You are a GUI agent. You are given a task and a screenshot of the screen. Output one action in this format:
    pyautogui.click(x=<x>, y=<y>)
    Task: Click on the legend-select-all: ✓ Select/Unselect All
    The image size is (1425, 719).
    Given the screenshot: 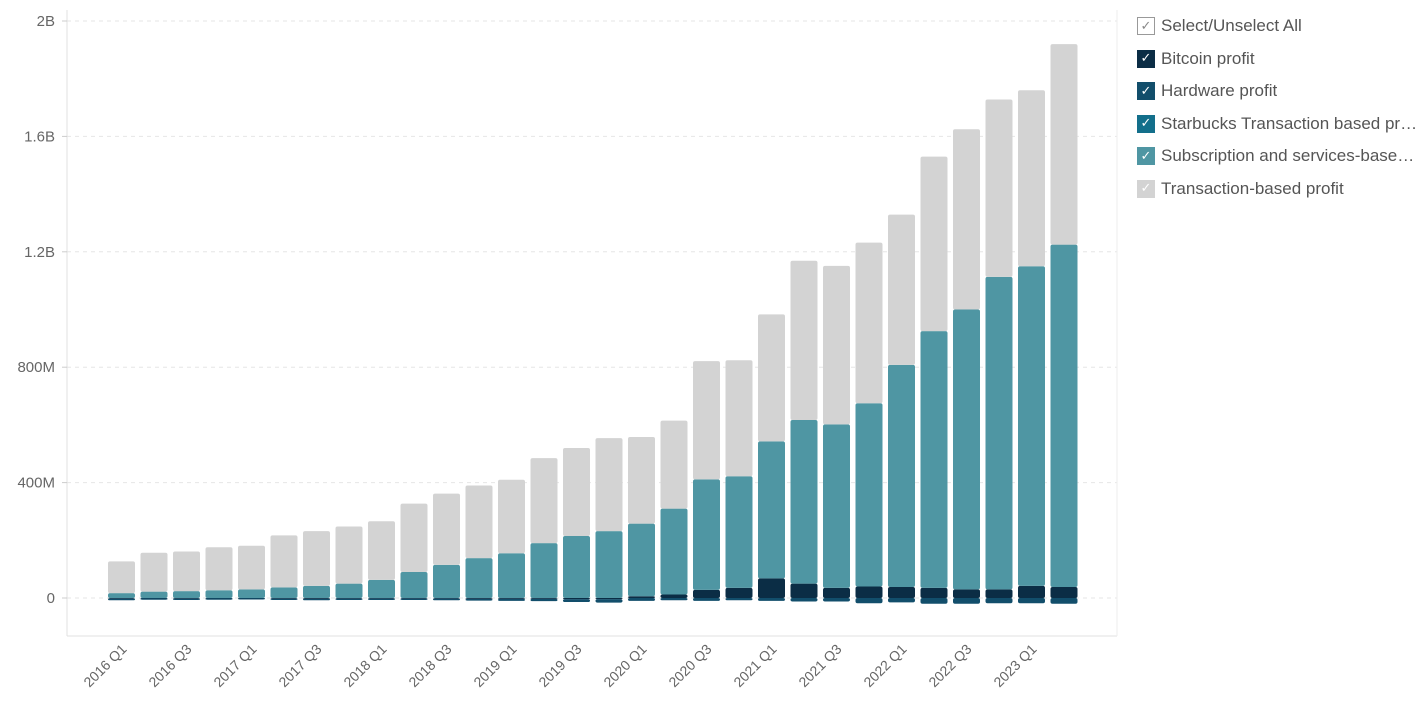 What is the action you would take?
    pyautogui.click(x=1279, y=26)
    